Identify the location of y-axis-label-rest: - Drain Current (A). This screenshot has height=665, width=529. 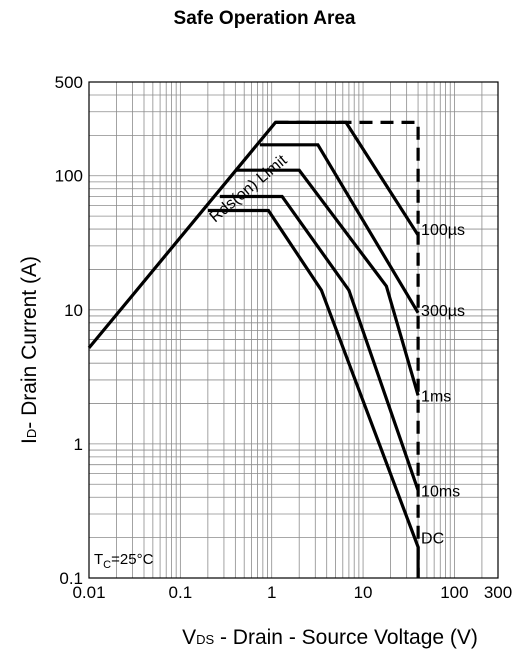
(29, 342).